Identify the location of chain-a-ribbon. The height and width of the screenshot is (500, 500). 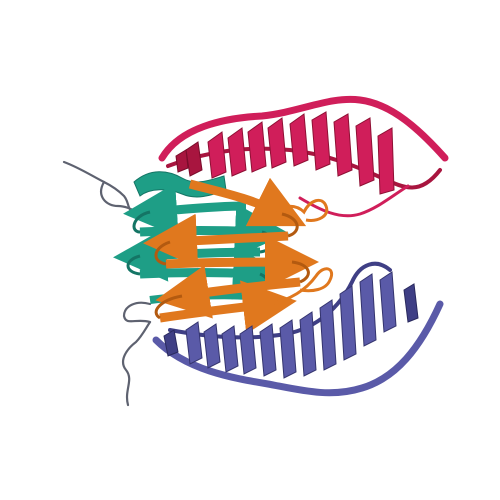
(303, 156).